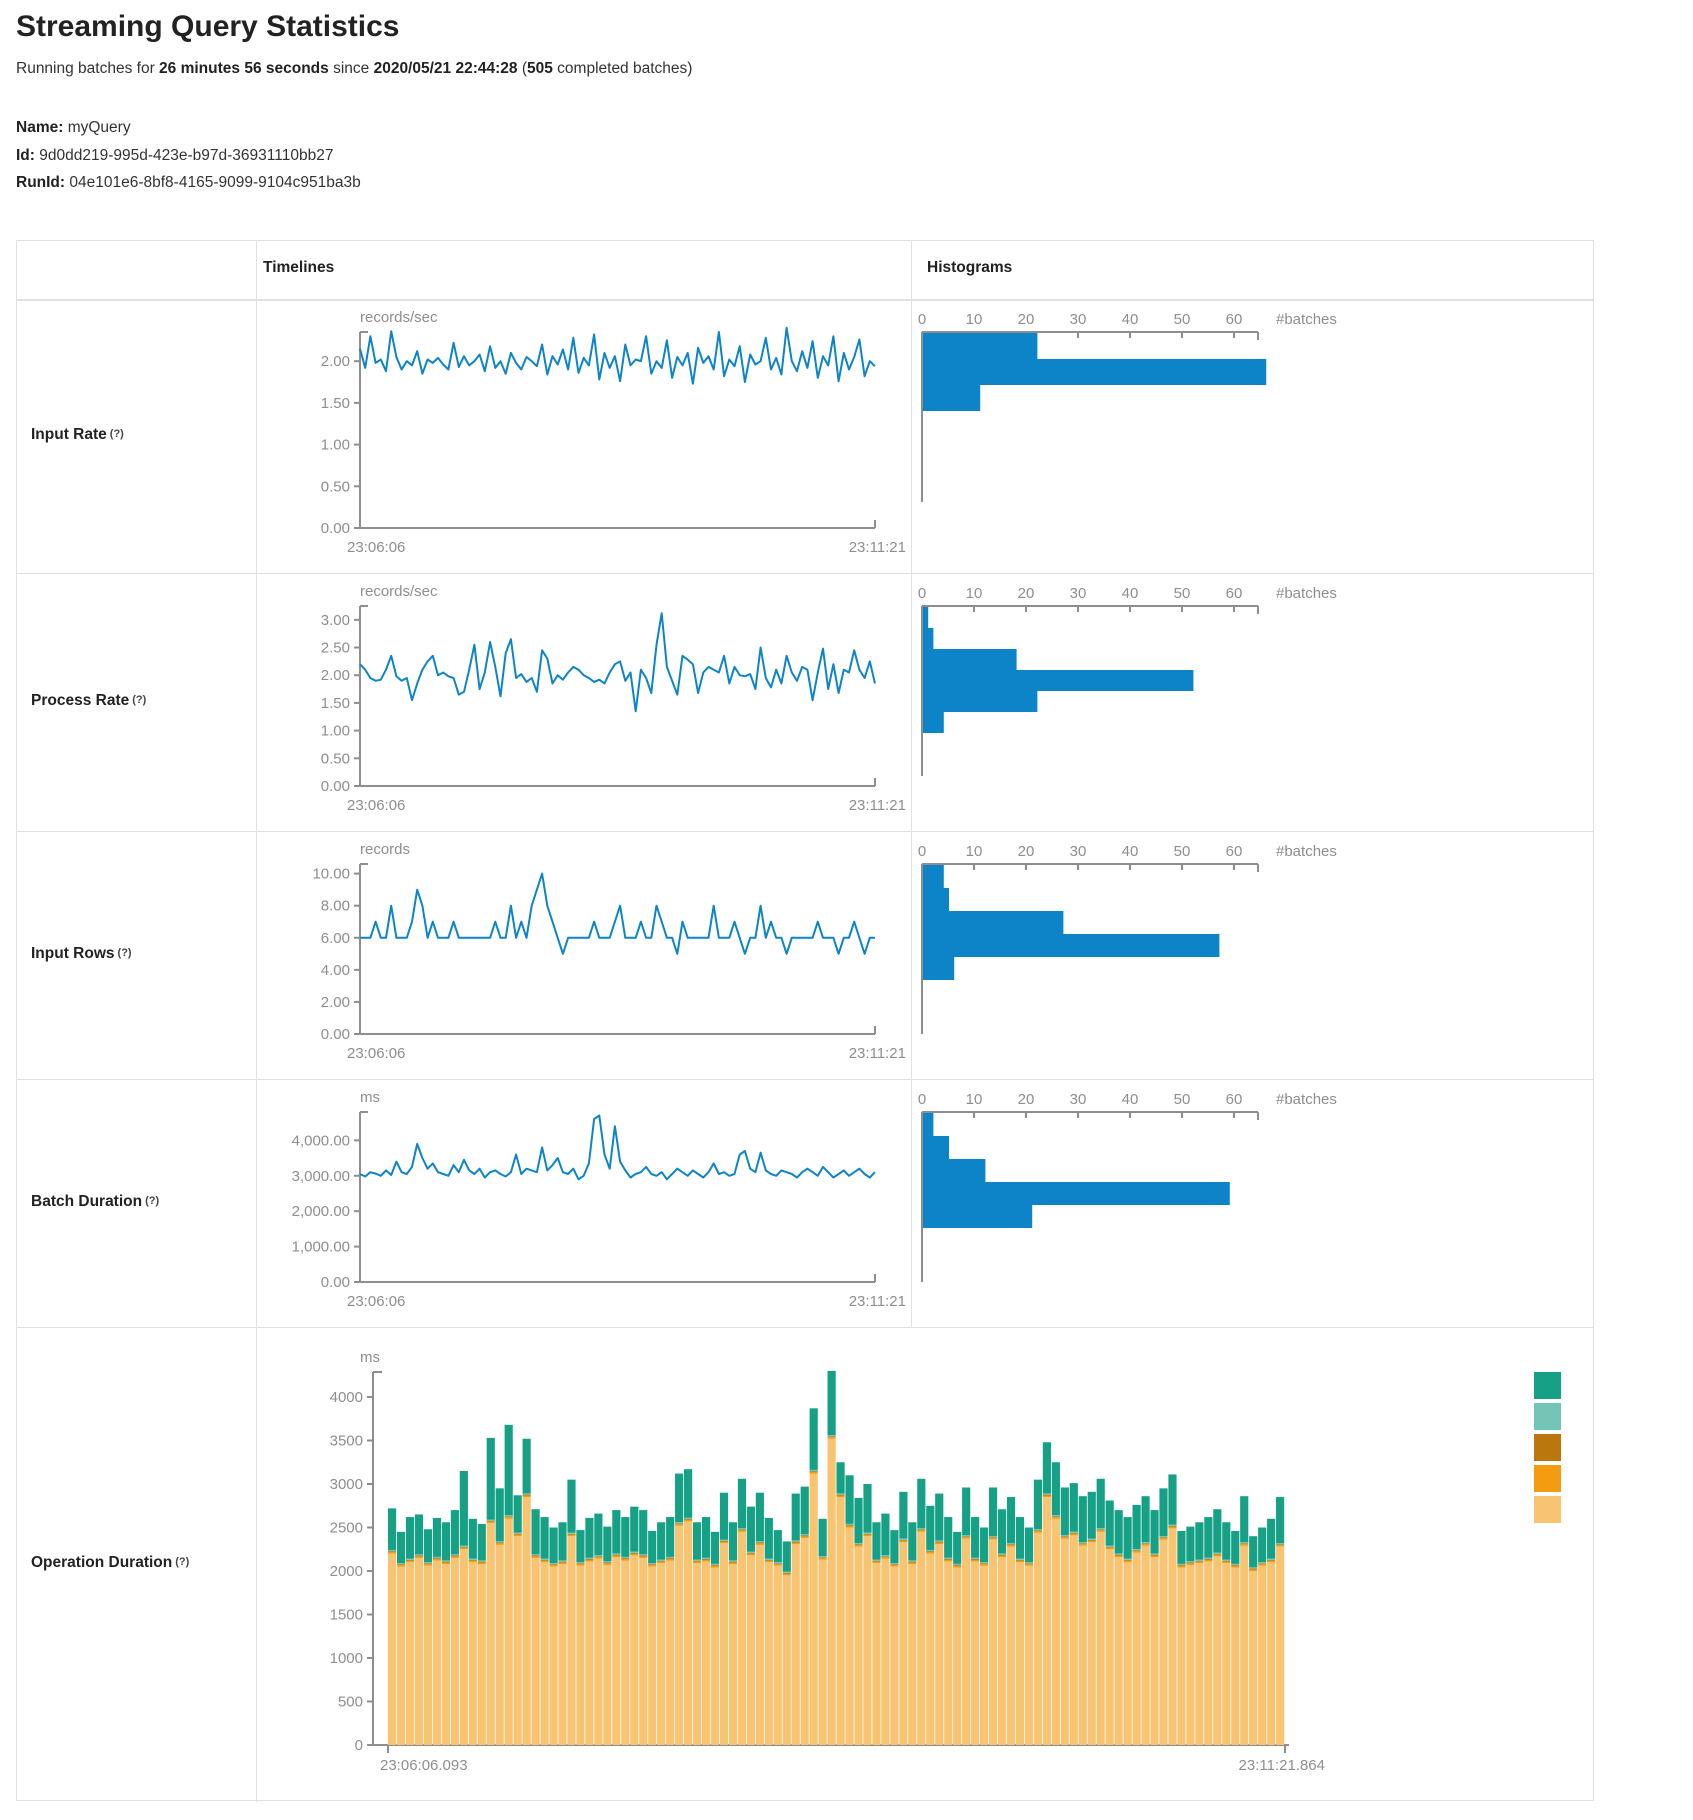 Image resolution: width=1693 pixels, height=1820 pixels. Describe the element at coordinates (321, 1247) in the screenshot. I see `svg-text: 1,000.00` at that location.